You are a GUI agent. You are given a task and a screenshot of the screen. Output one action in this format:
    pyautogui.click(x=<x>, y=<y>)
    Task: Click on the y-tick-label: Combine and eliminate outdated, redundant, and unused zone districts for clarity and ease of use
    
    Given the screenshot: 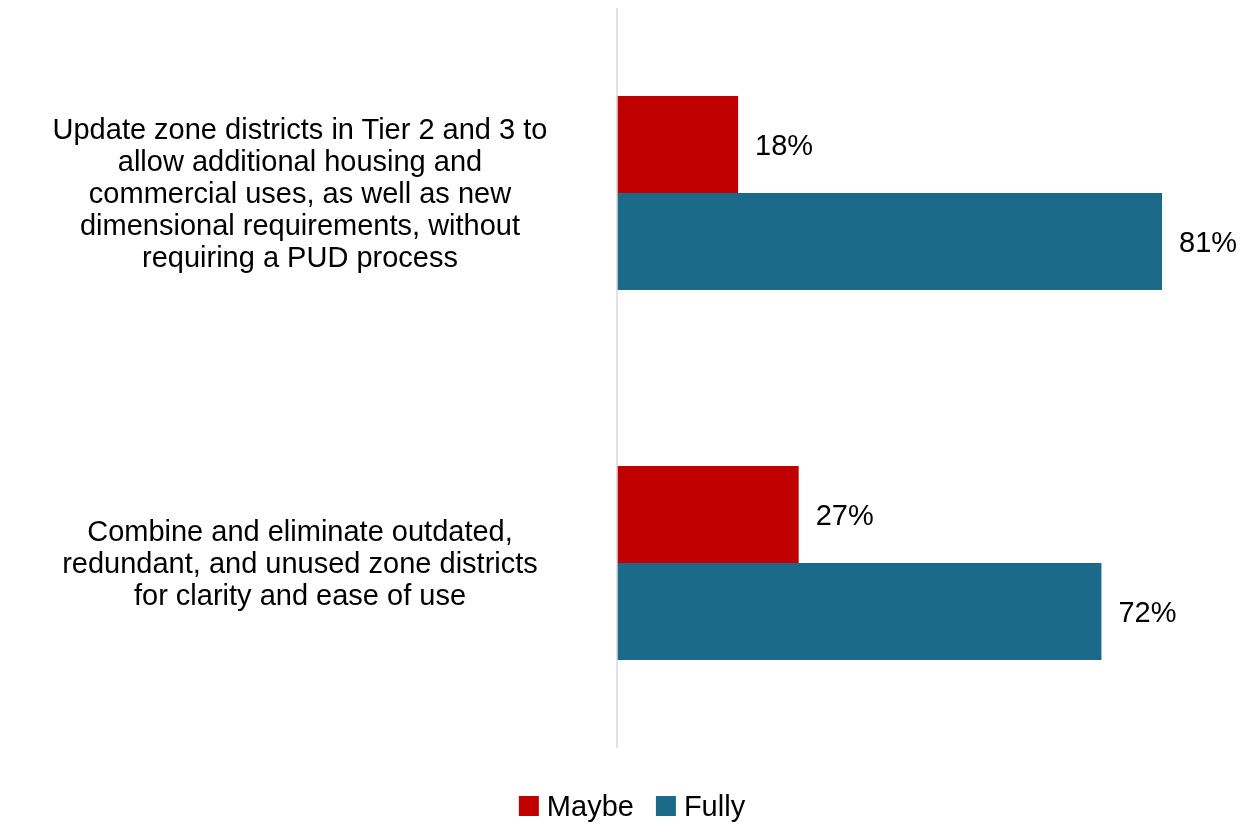 What is the action you would take?
    pyautogui.click(x=300, y=563)
    